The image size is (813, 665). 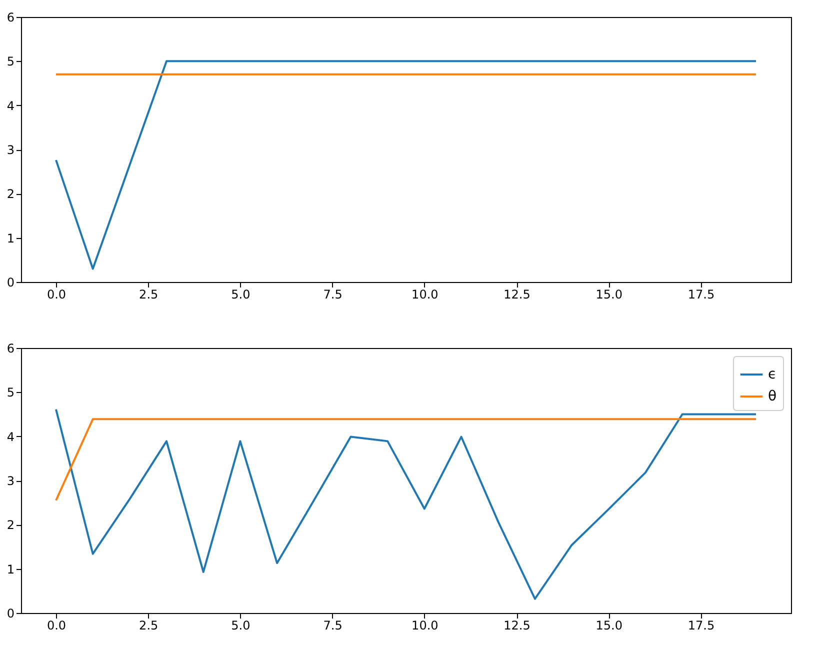 What do you see at coordinates (772, 374) in the screenshot?
I see `legend-label: ϵ` at bounding box center [772, 374].